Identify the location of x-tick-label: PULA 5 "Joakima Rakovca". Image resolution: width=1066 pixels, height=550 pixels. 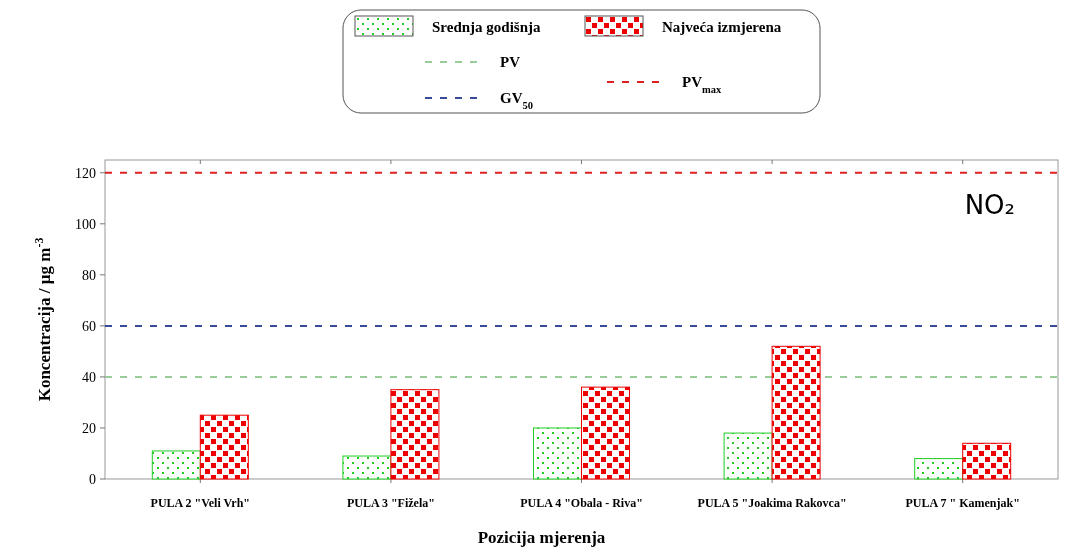
(772, 503).